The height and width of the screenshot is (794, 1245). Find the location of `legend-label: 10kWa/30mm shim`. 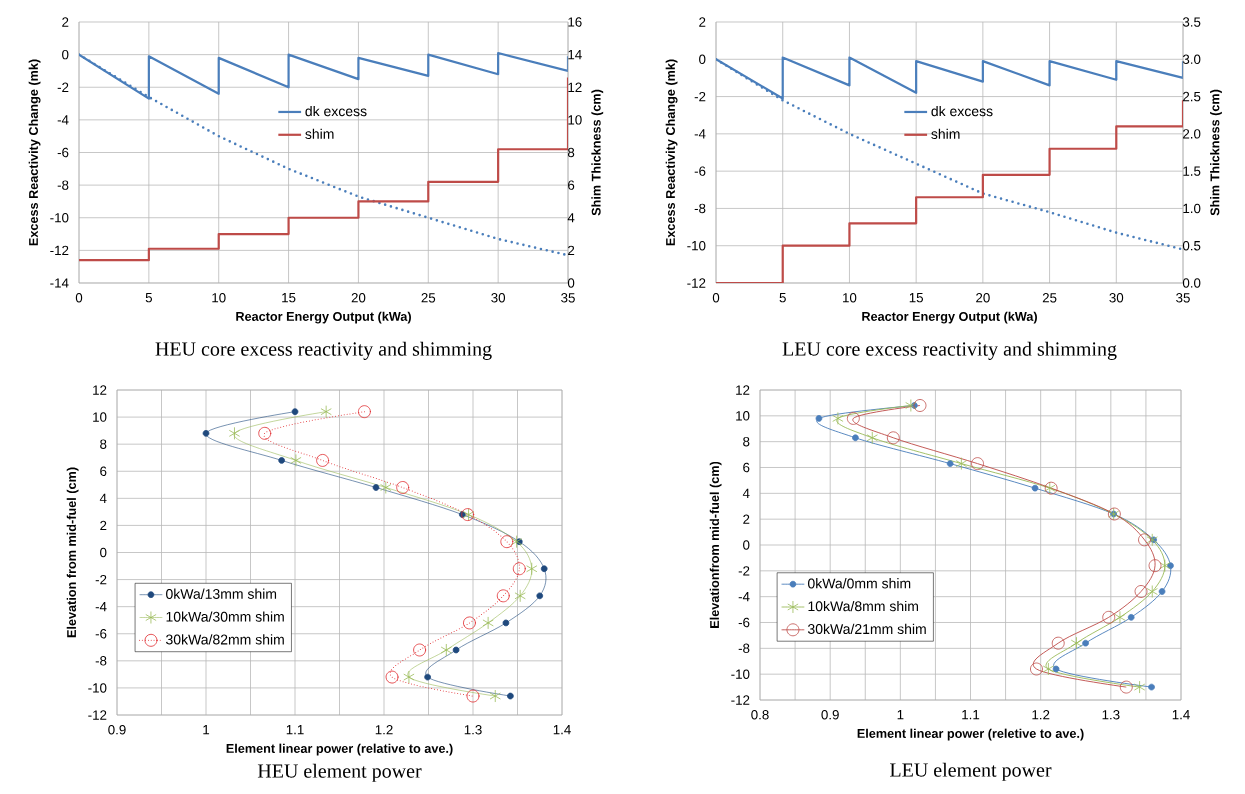

legend-label: 10kWa/30mm shim is located at coordinates (225, 616).